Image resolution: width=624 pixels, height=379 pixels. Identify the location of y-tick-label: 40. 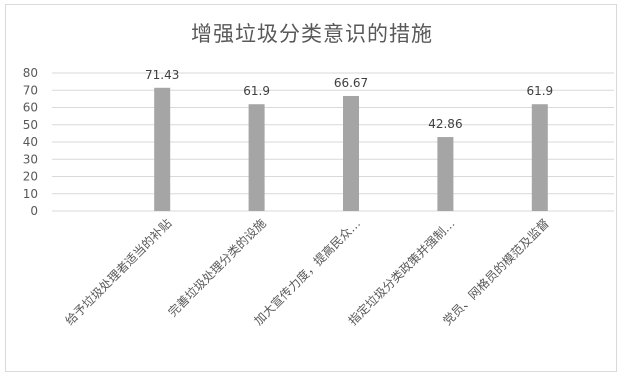
(30, 142).